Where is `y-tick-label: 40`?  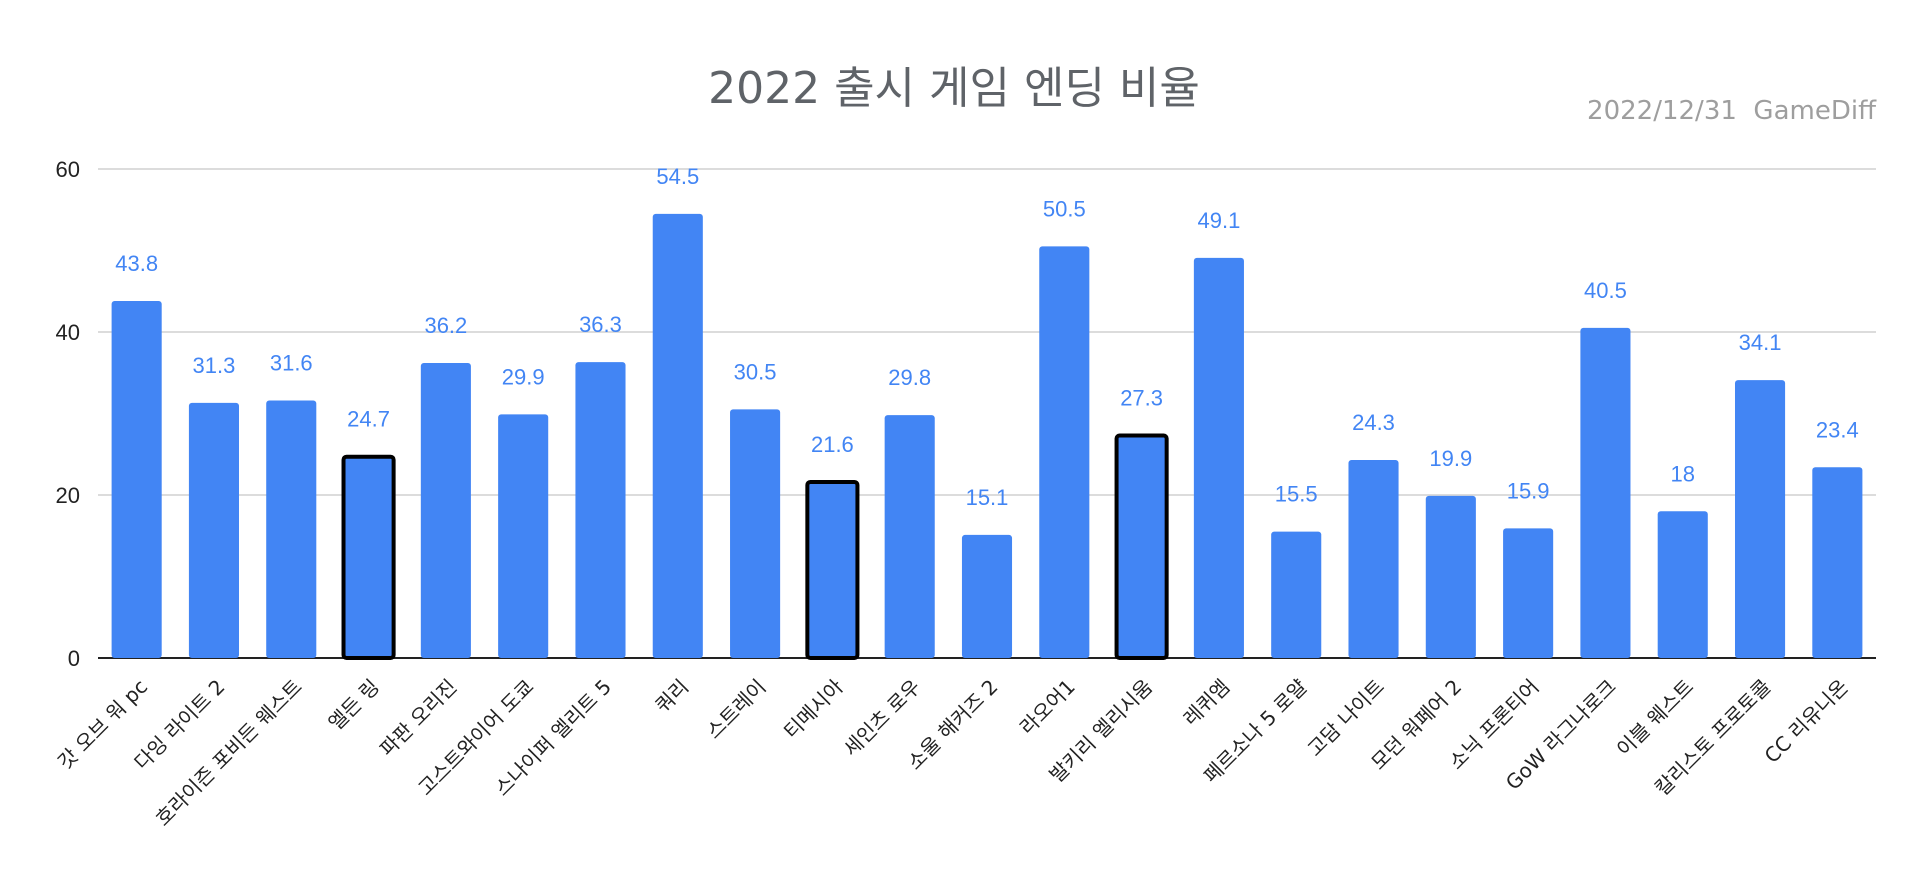 y-tick-label: 40 is located at coordinates (68, 332).